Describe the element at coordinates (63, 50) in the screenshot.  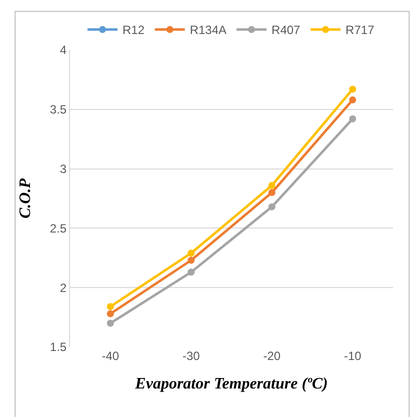
I see `y-tick-label: 4` at that location.